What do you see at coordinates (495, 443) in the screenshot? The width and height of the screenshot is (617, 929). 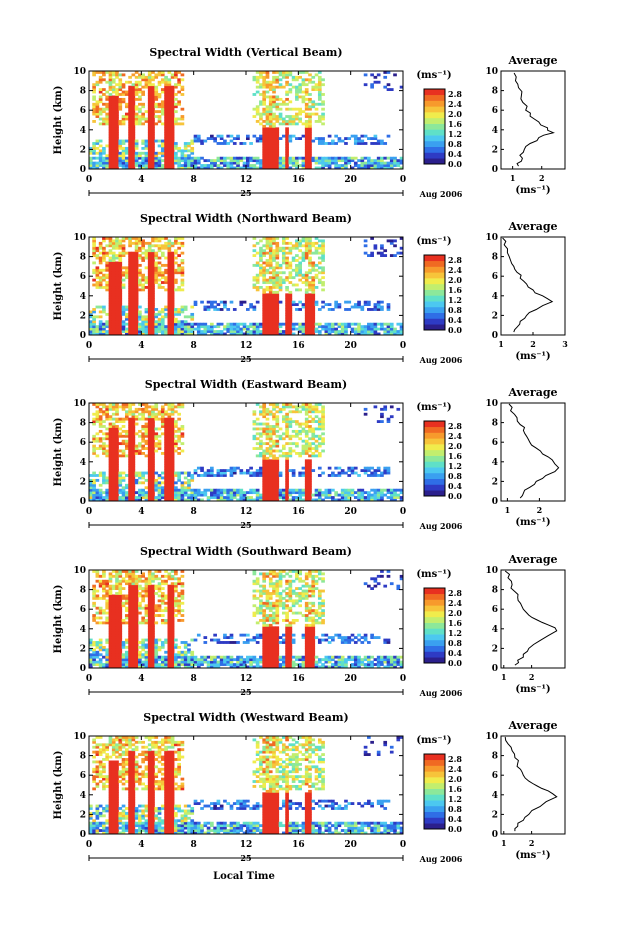 I see `avg-y-tick-label: 6` at bounding box center [495, 443].